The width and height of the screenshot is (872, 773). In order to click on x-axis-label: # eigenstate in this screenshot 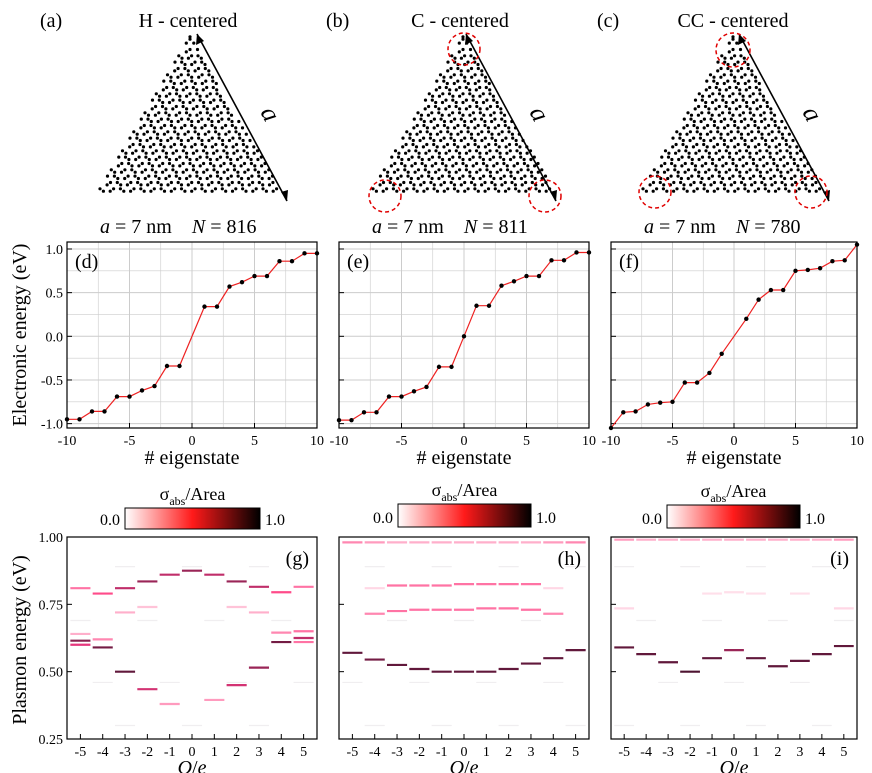, I will do `click(734, 458)`.